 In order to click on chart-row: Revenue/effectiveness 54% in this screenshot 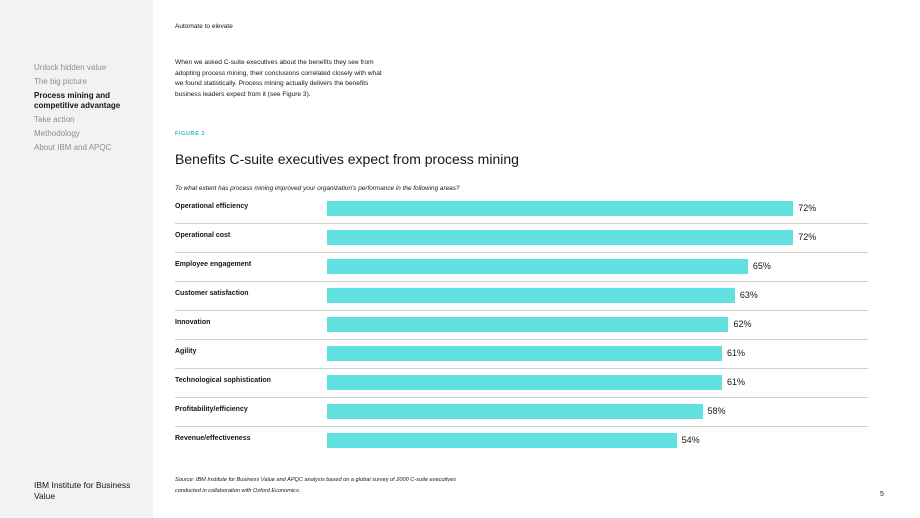, I will do `click(521, 440)`.